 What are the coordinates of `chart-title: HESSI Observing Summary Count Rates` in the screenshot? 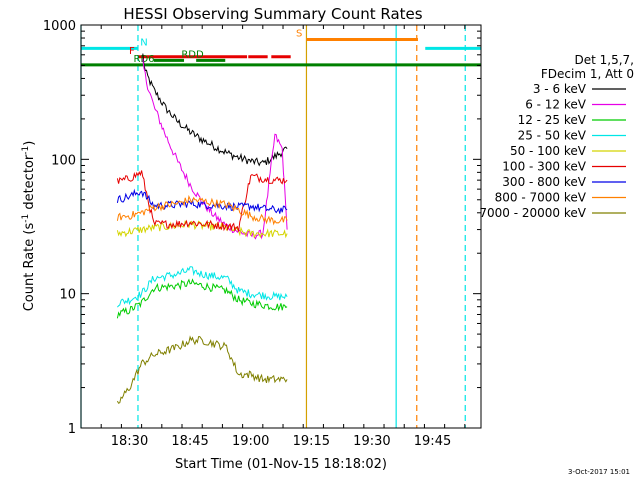 It's located at (272, 14).